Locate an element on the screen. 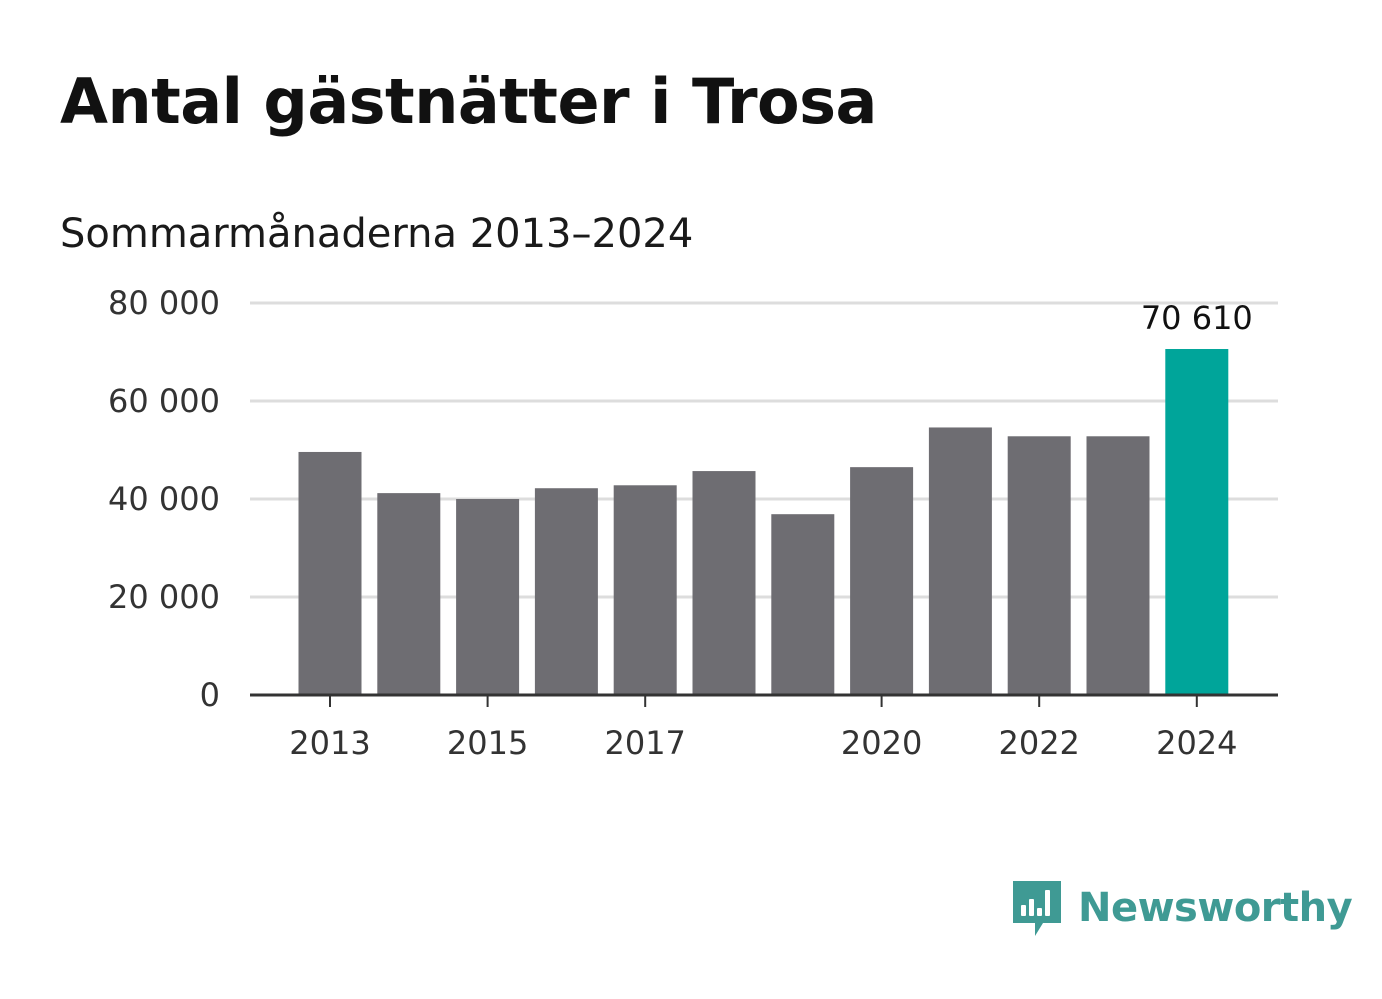  y-tick-label: 20 000 is located at coordinates (164, 597).